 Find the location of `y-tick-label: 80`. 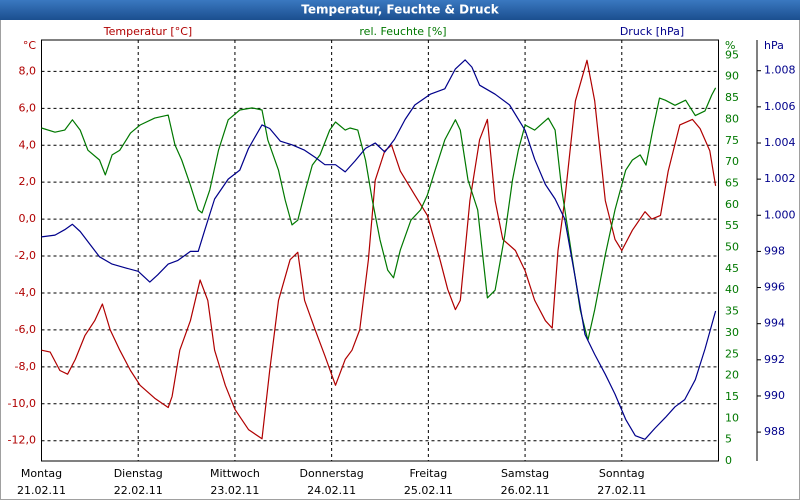

y-tick-label: 80 is located at coordinates (732, 118).